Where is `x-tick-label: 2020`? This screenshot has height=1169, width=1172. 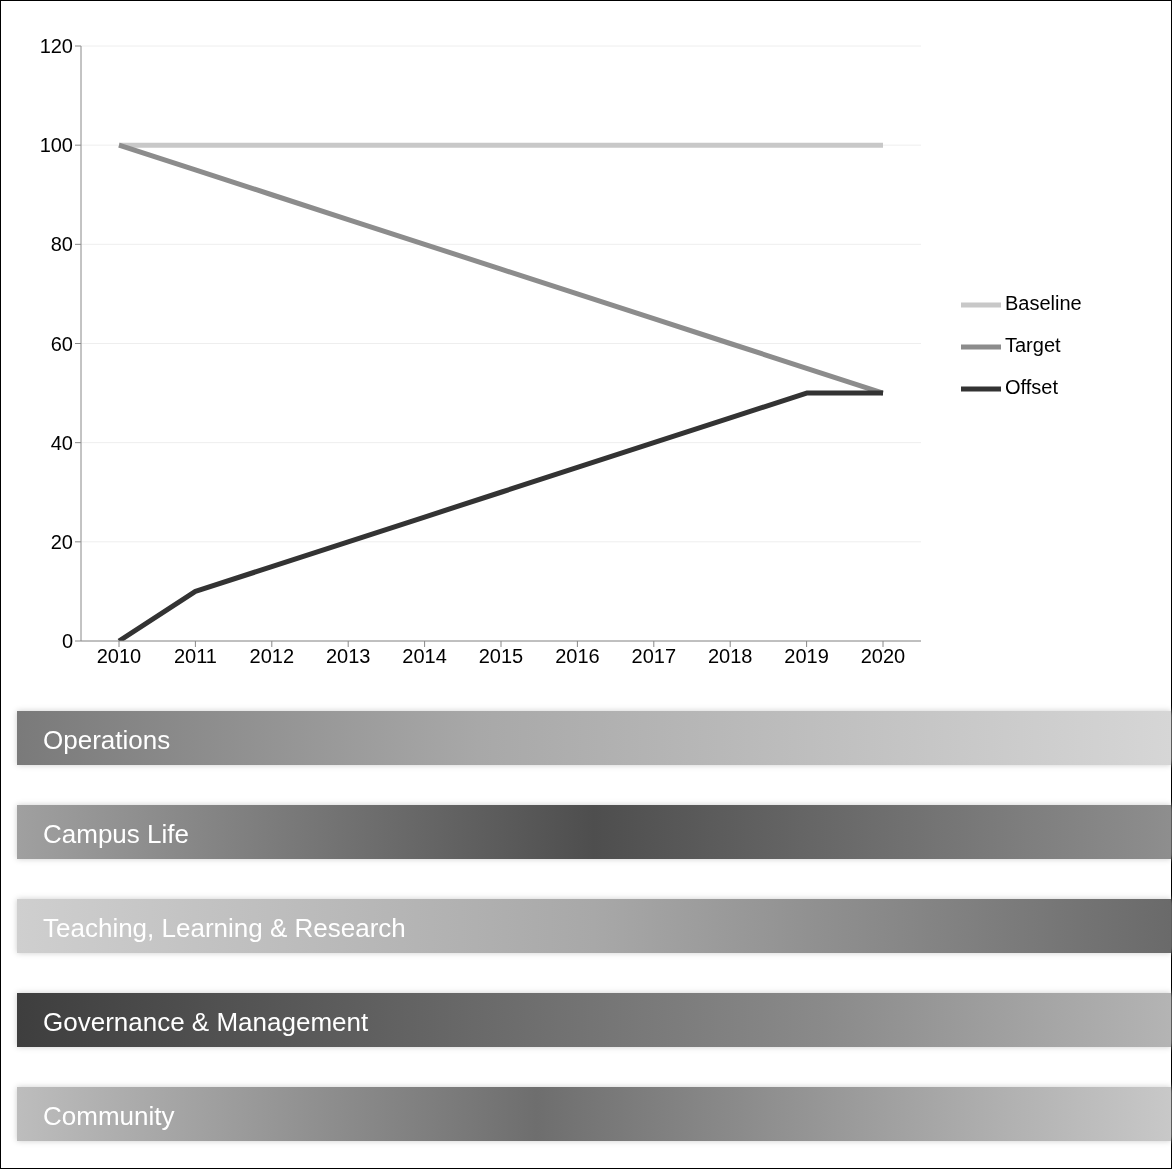
x-tick-label: 2020 is located at coordinates (883, 656).